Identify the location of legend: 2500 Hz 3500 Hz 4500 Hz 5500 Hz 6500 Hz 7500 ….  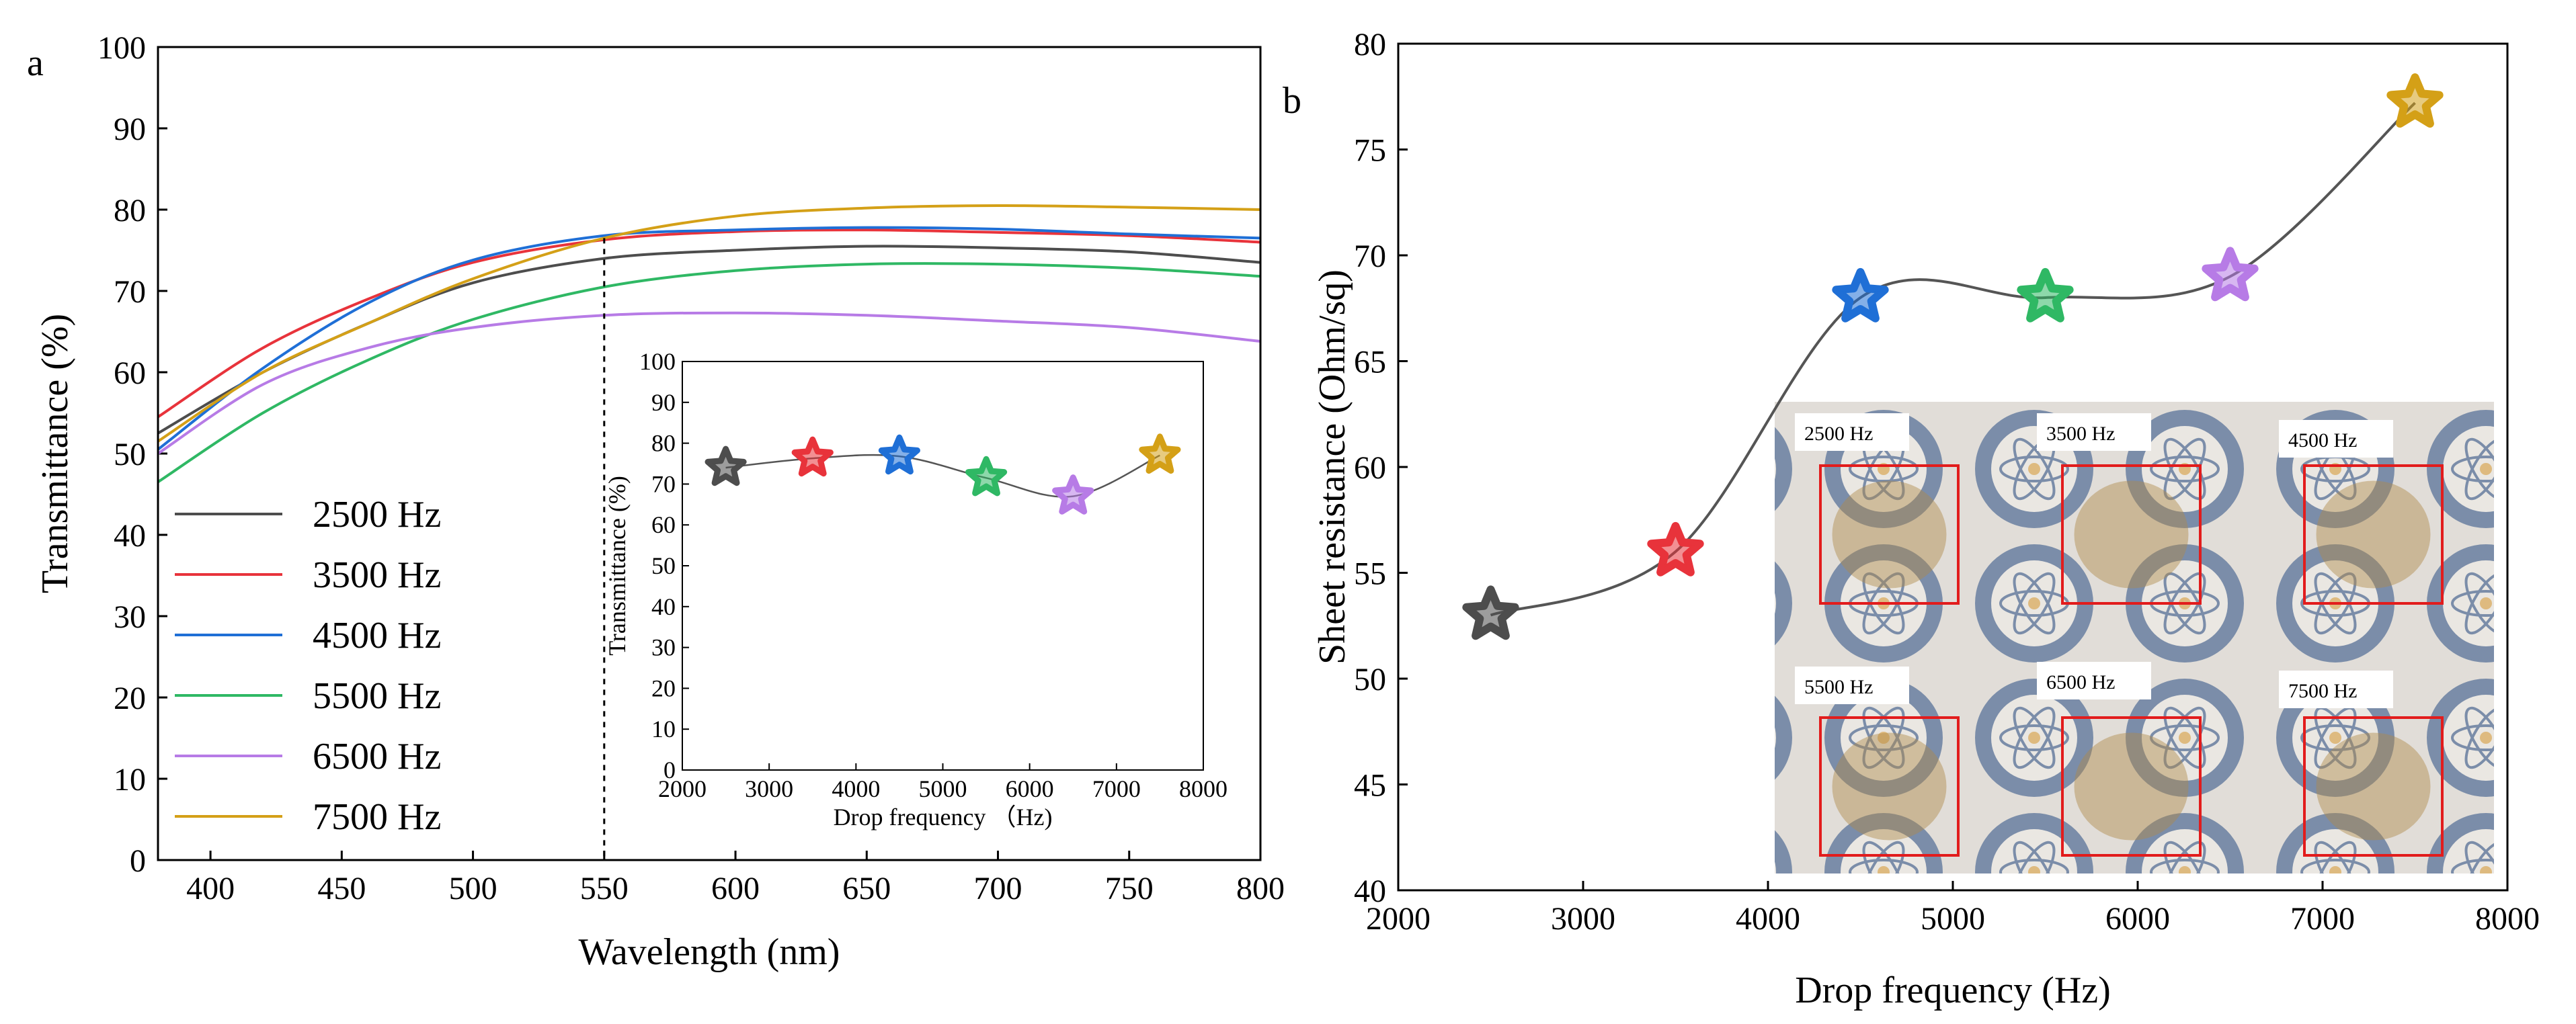
(308, 666).